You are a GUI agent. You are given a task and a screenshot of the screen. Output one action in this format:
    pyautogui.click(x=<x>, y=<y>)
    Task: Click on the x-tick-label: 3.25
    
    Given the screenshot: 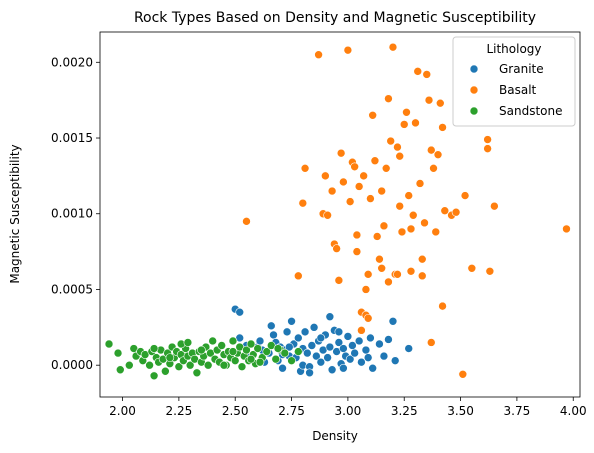 What is the action you would take?
    pyautogui.click(x=404, y=411)
    